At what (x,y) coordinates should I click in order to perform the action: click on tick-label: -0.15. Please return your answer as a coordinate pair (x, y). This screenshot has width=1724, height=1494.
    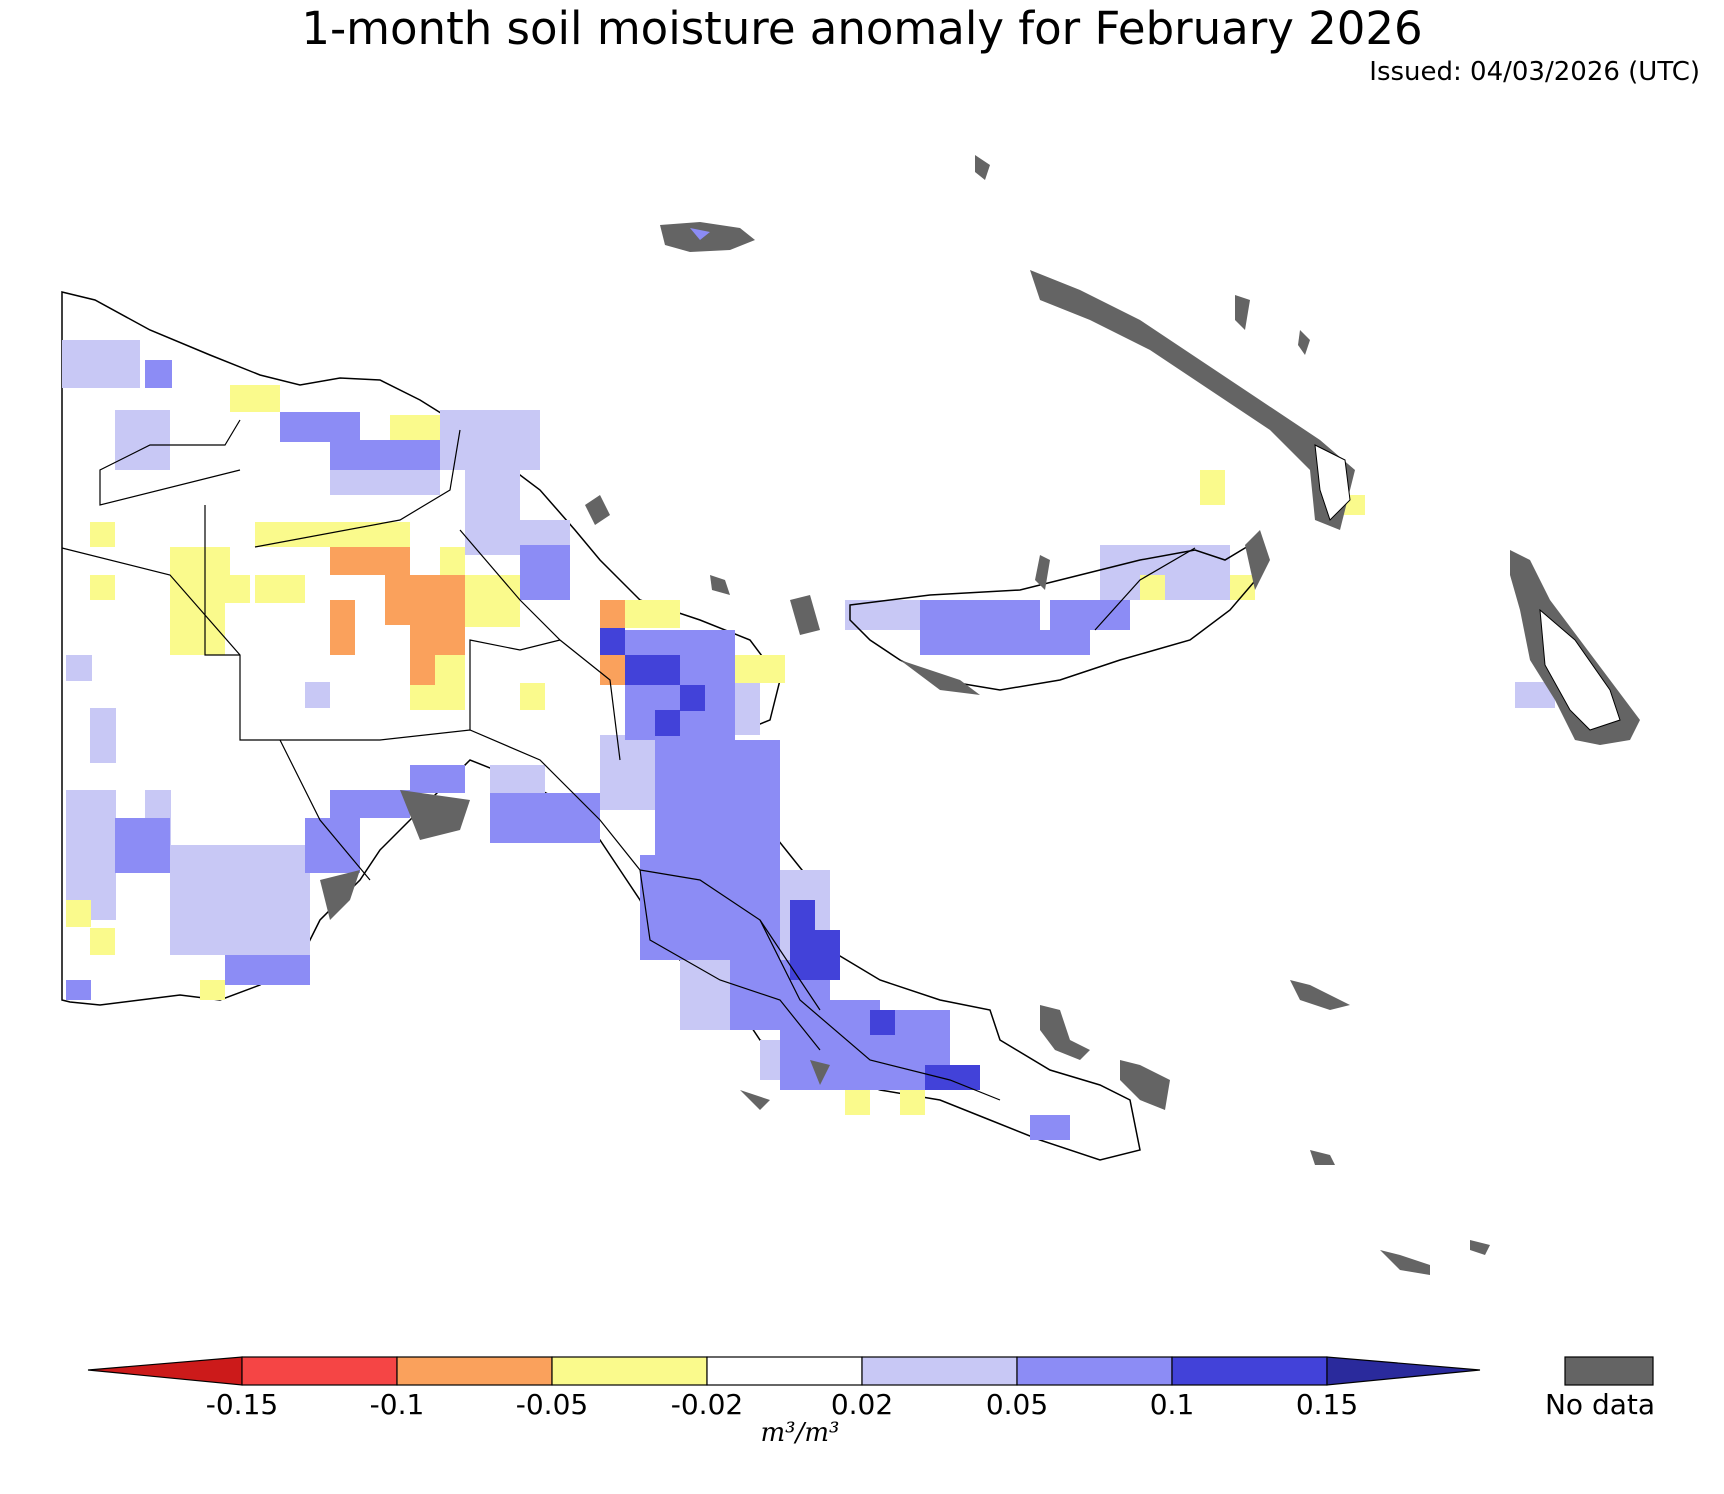
    Looking at the image, I should click on (242, 1404).